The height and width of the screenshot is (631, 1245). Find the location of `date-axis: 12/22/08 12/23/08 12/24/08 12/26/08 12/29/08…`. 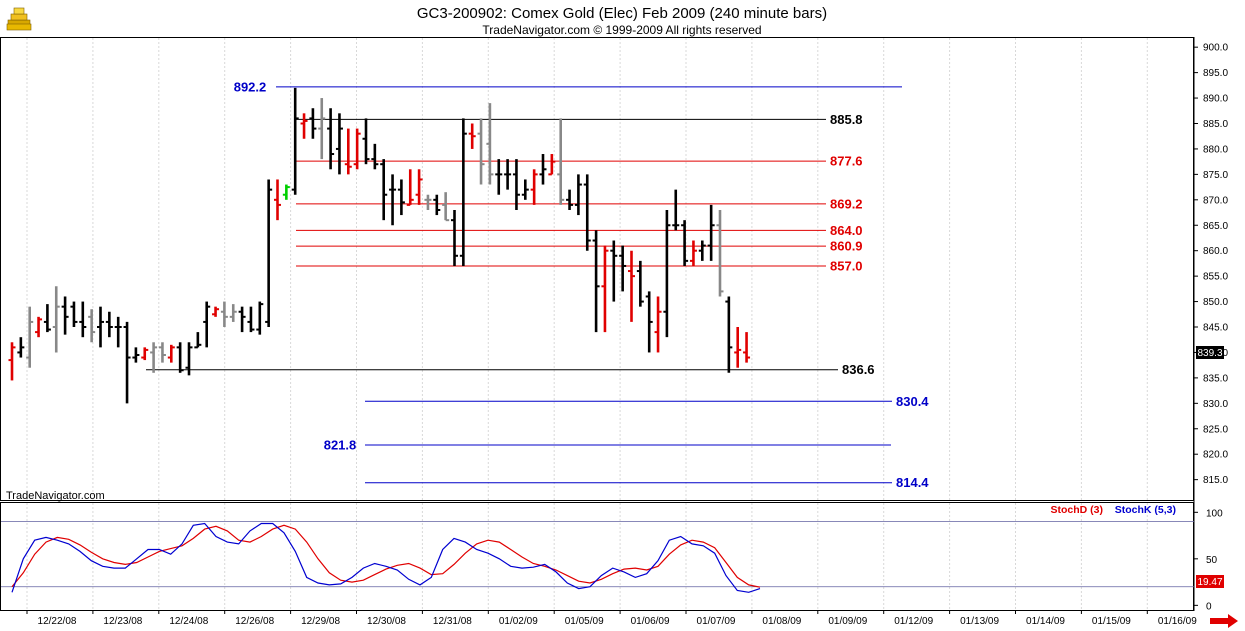

date-axis: 12/22/08 12/23/08 12/24/08 12/26/08 12/29/08… is located at coordinates (611, 618).